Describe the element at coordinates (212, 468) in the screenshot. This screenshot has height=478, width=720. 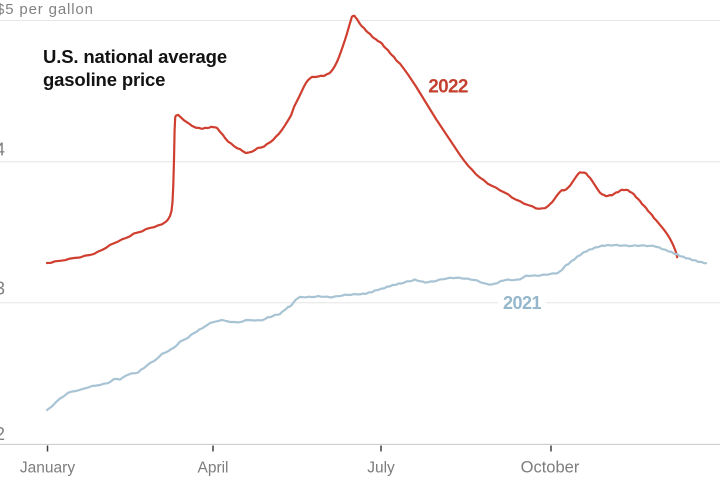
I see `svg-text: April` at that location.